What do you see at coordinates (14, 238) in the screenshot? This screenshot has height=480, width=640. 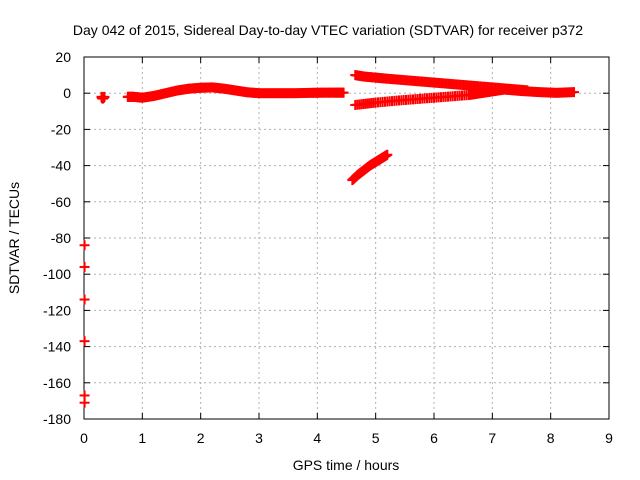 I see `y-axis-label: SDTVAR / TECUs` at bounding box center [14, 238].